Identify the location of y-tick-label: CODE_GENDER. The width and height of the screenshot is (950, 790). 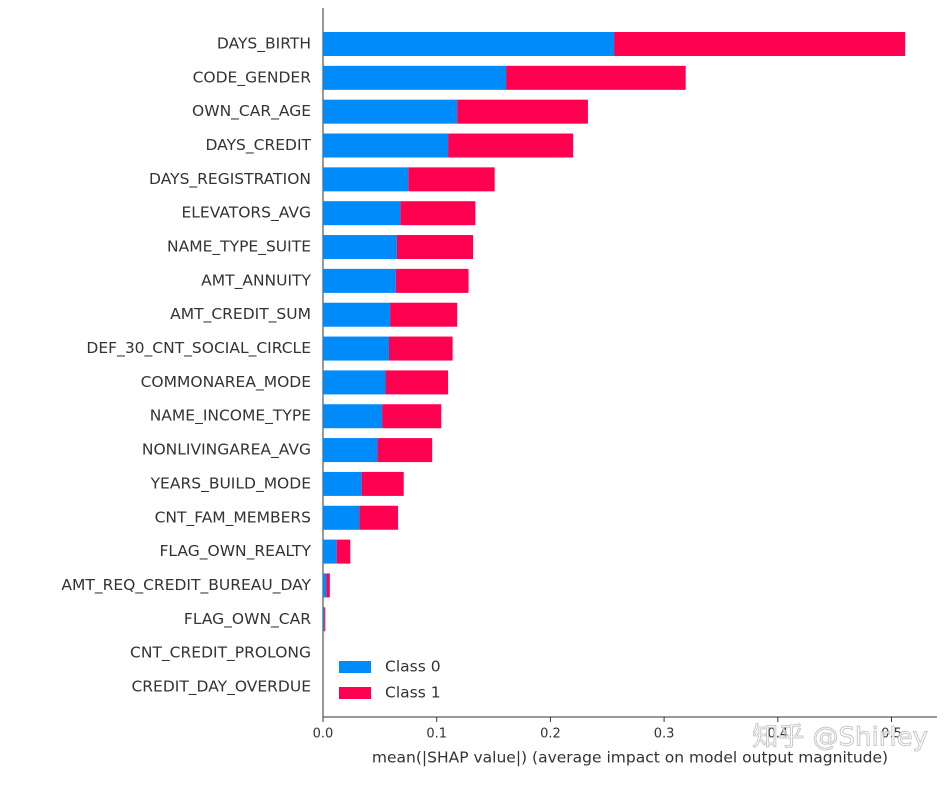
(252, 77).